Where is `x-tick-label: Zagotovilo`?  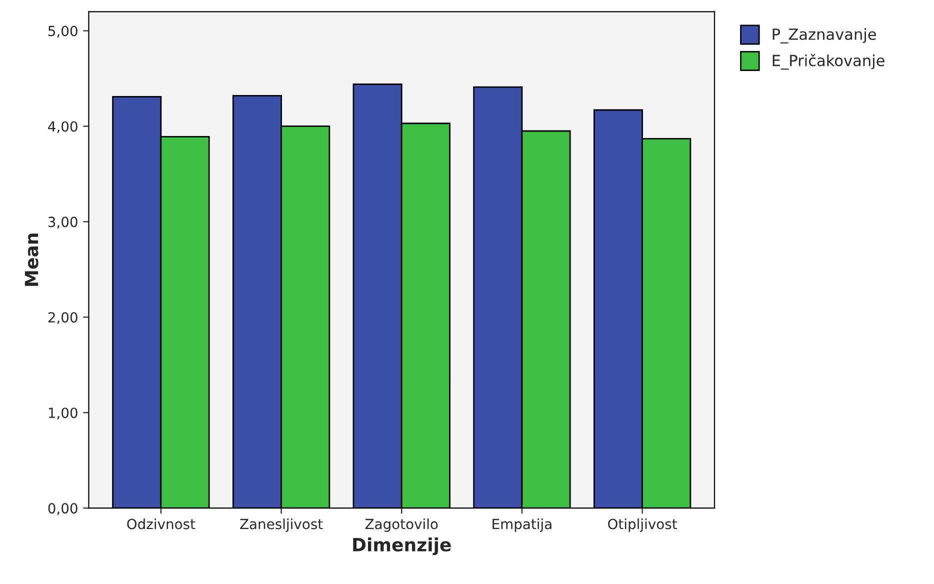 x-tick-label: Zagotovilo is located at coordinates (401, 525).